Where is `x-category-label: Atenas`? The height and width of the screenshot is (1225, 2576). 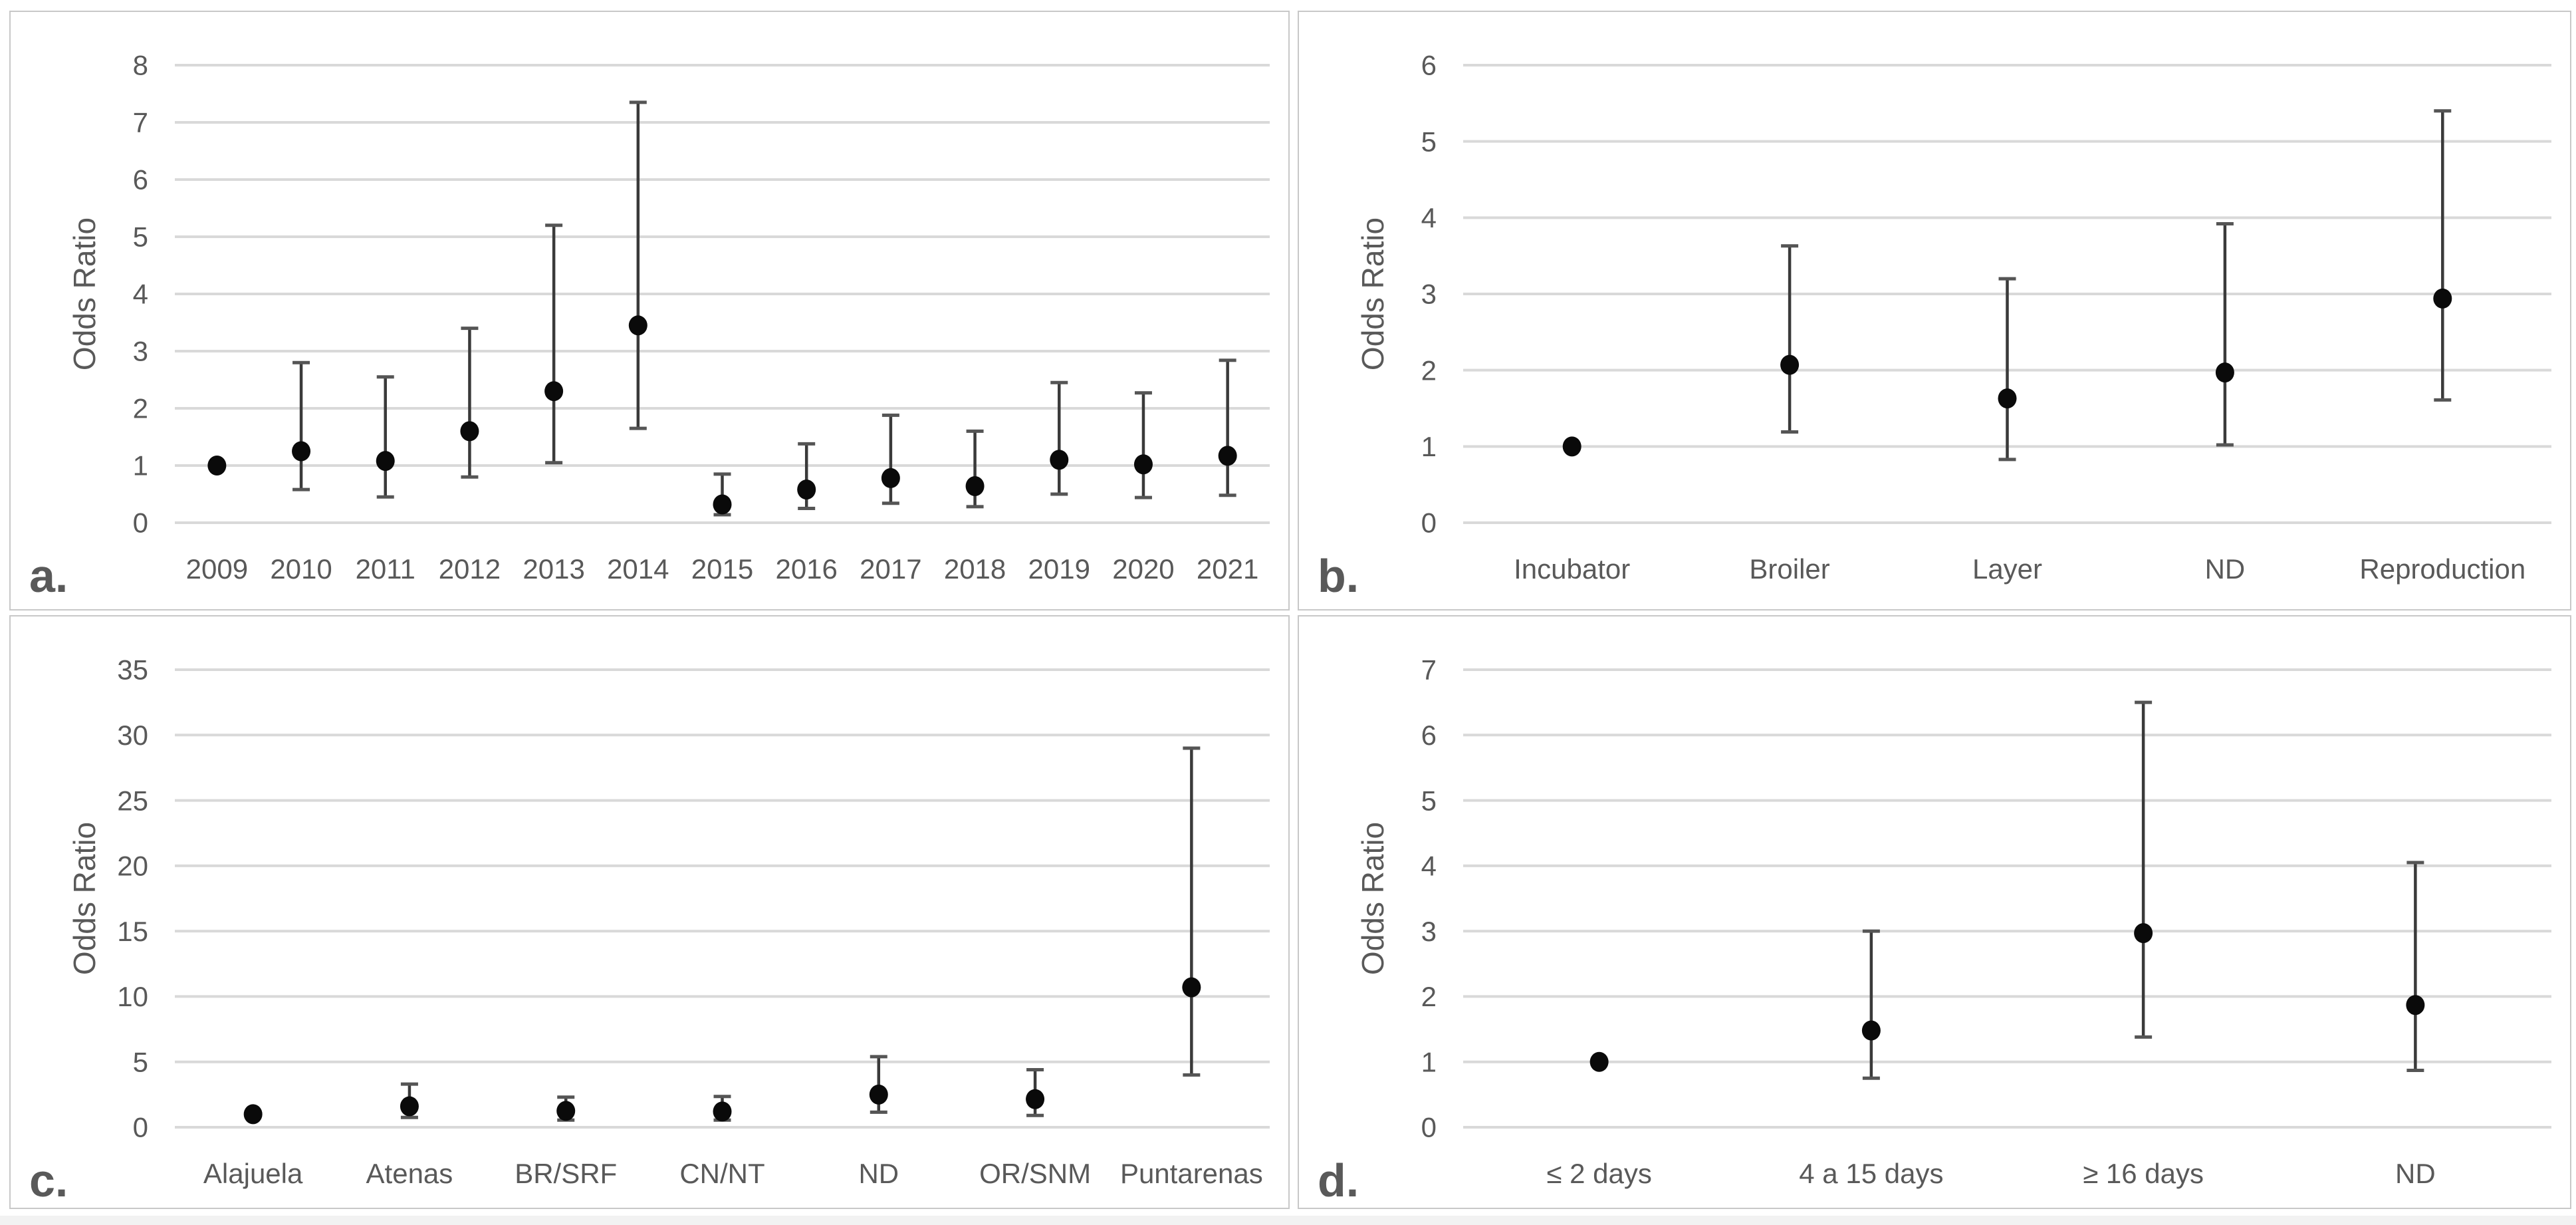 x-category-label: Atenas is located at coordinates (409, 1173).